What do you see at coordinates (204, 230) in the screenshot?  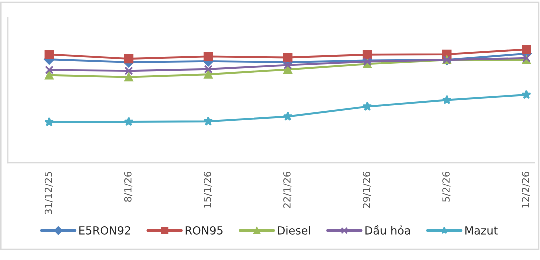 I see `legend-label: RON95` at bounding box center [204, 230].